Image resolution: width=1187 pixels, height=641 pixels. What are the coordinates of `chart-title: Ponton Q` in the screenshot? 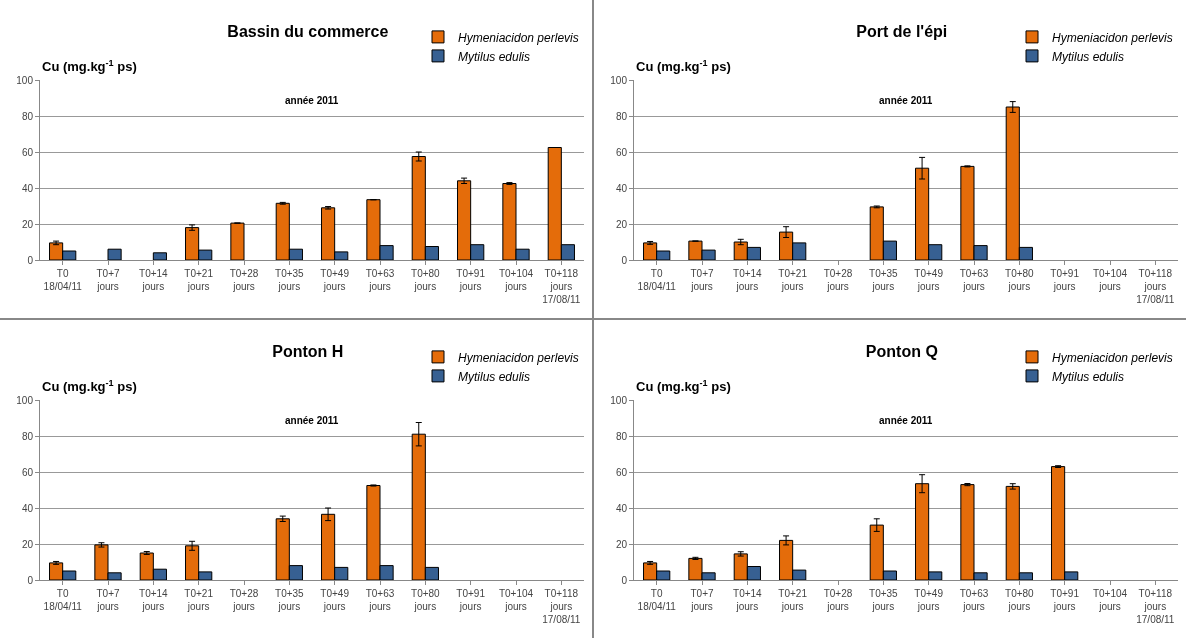 It's located at (901, 352).